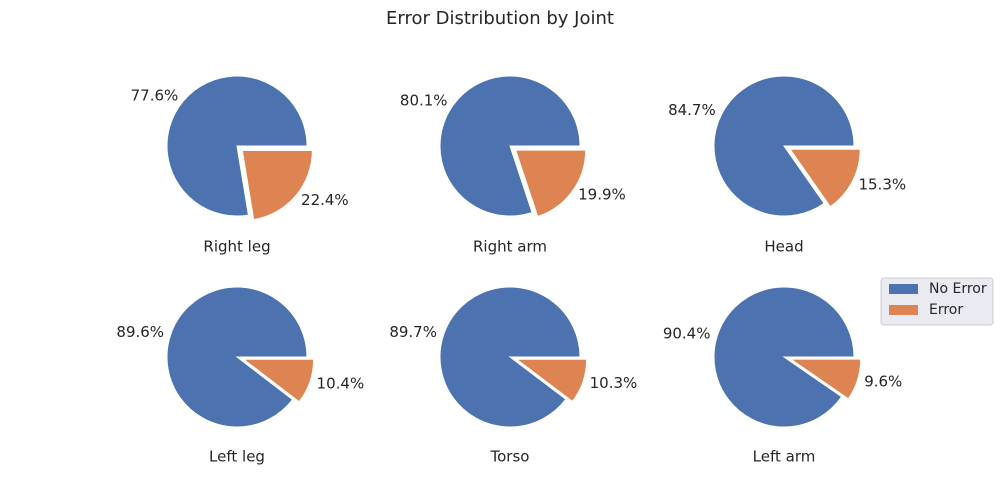  I want to click on pct-label-left-arm-no-error: 90.4%, so click(687, 334).